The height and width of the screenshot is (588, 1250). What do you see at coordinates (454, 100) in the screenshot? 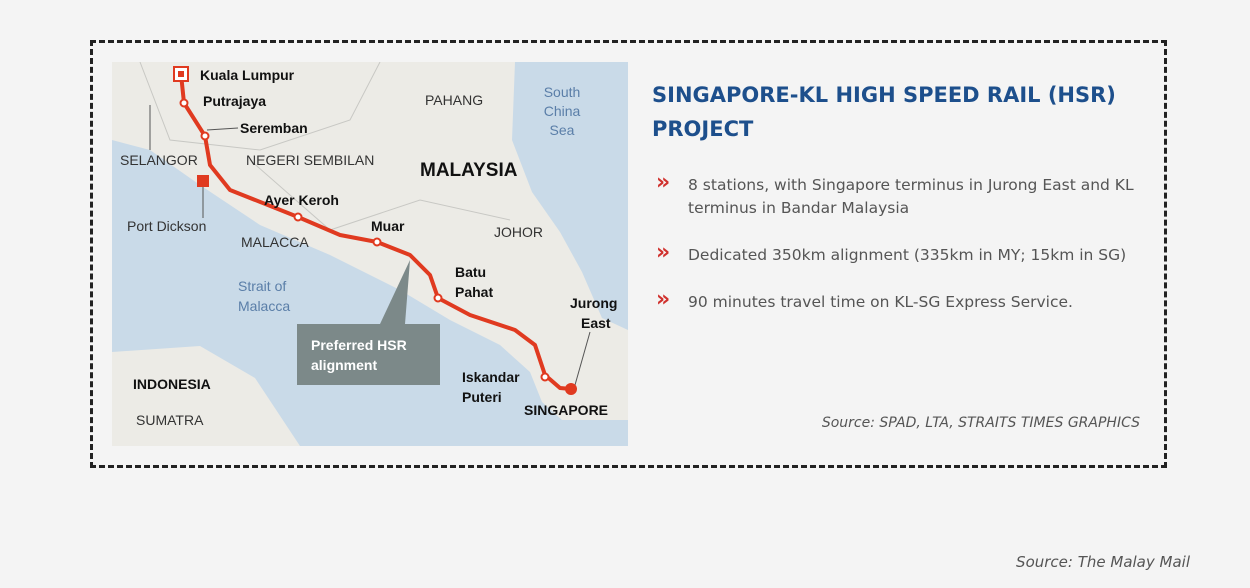
I see `map-label: PAHANG` at bounding box center [454, 100].